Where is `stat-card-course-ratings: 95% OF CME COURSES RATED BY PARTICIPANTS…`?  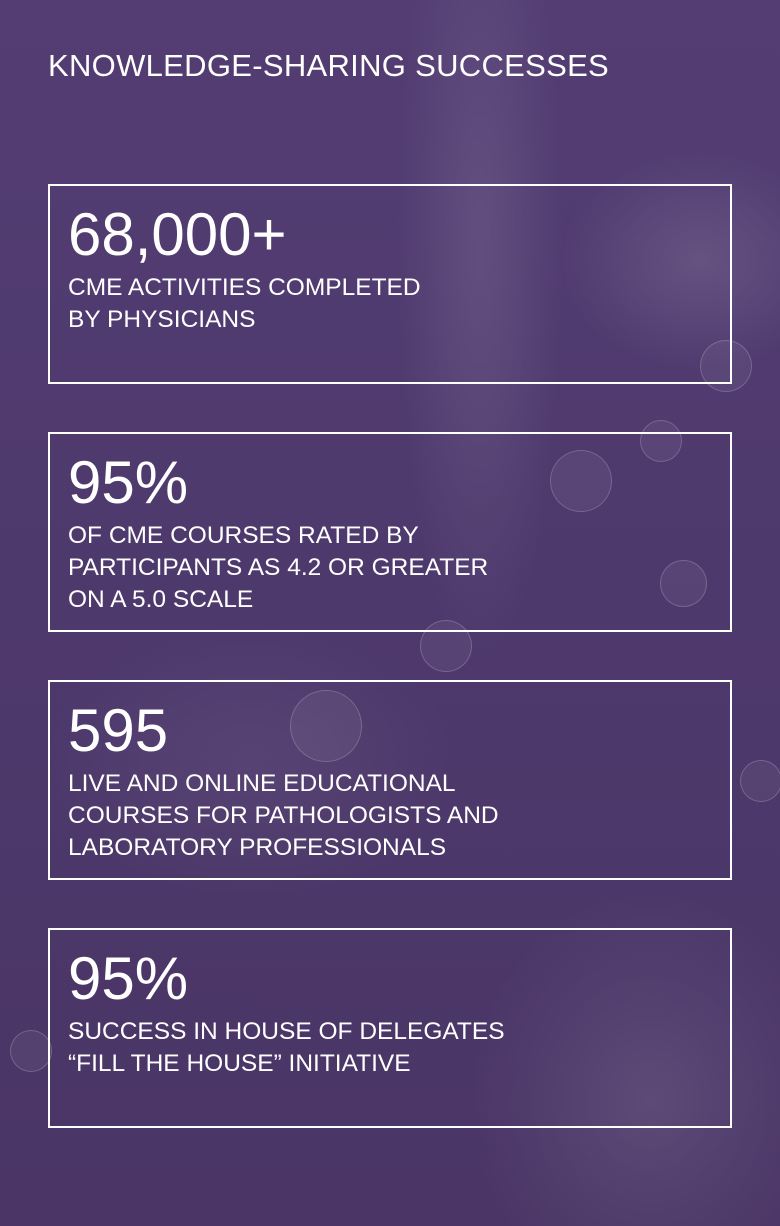
stat-card-course-ratings: 95% OF CME COURSES RATED BY PARTICIPANTS… is located at coordinates (390, 532).